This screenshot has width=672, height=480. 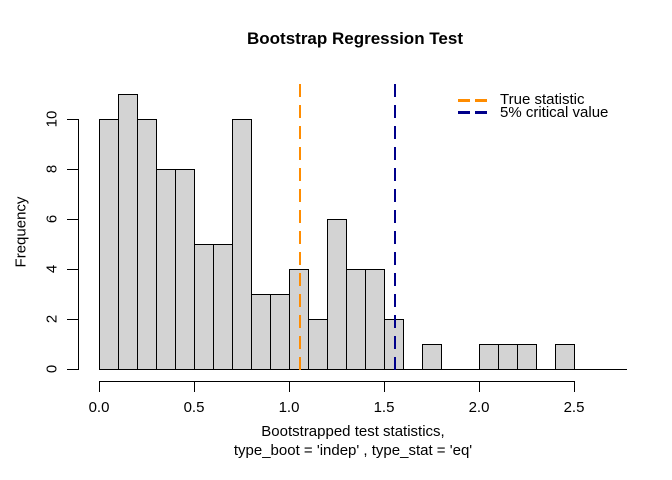 I want to click on x-axis-title-line1: Bootstrapped test statistics,, so click(x=353, y=431).